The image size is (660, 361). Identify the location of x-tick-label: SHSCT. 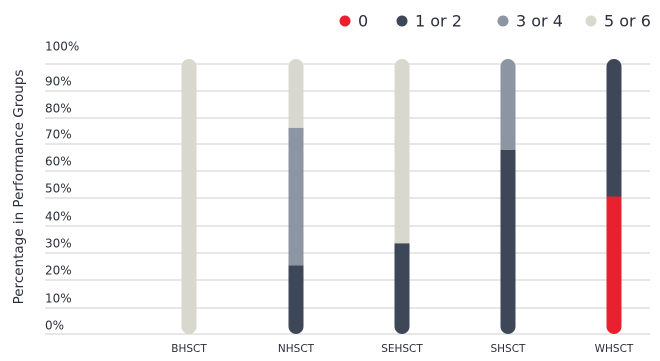
(509, 349).